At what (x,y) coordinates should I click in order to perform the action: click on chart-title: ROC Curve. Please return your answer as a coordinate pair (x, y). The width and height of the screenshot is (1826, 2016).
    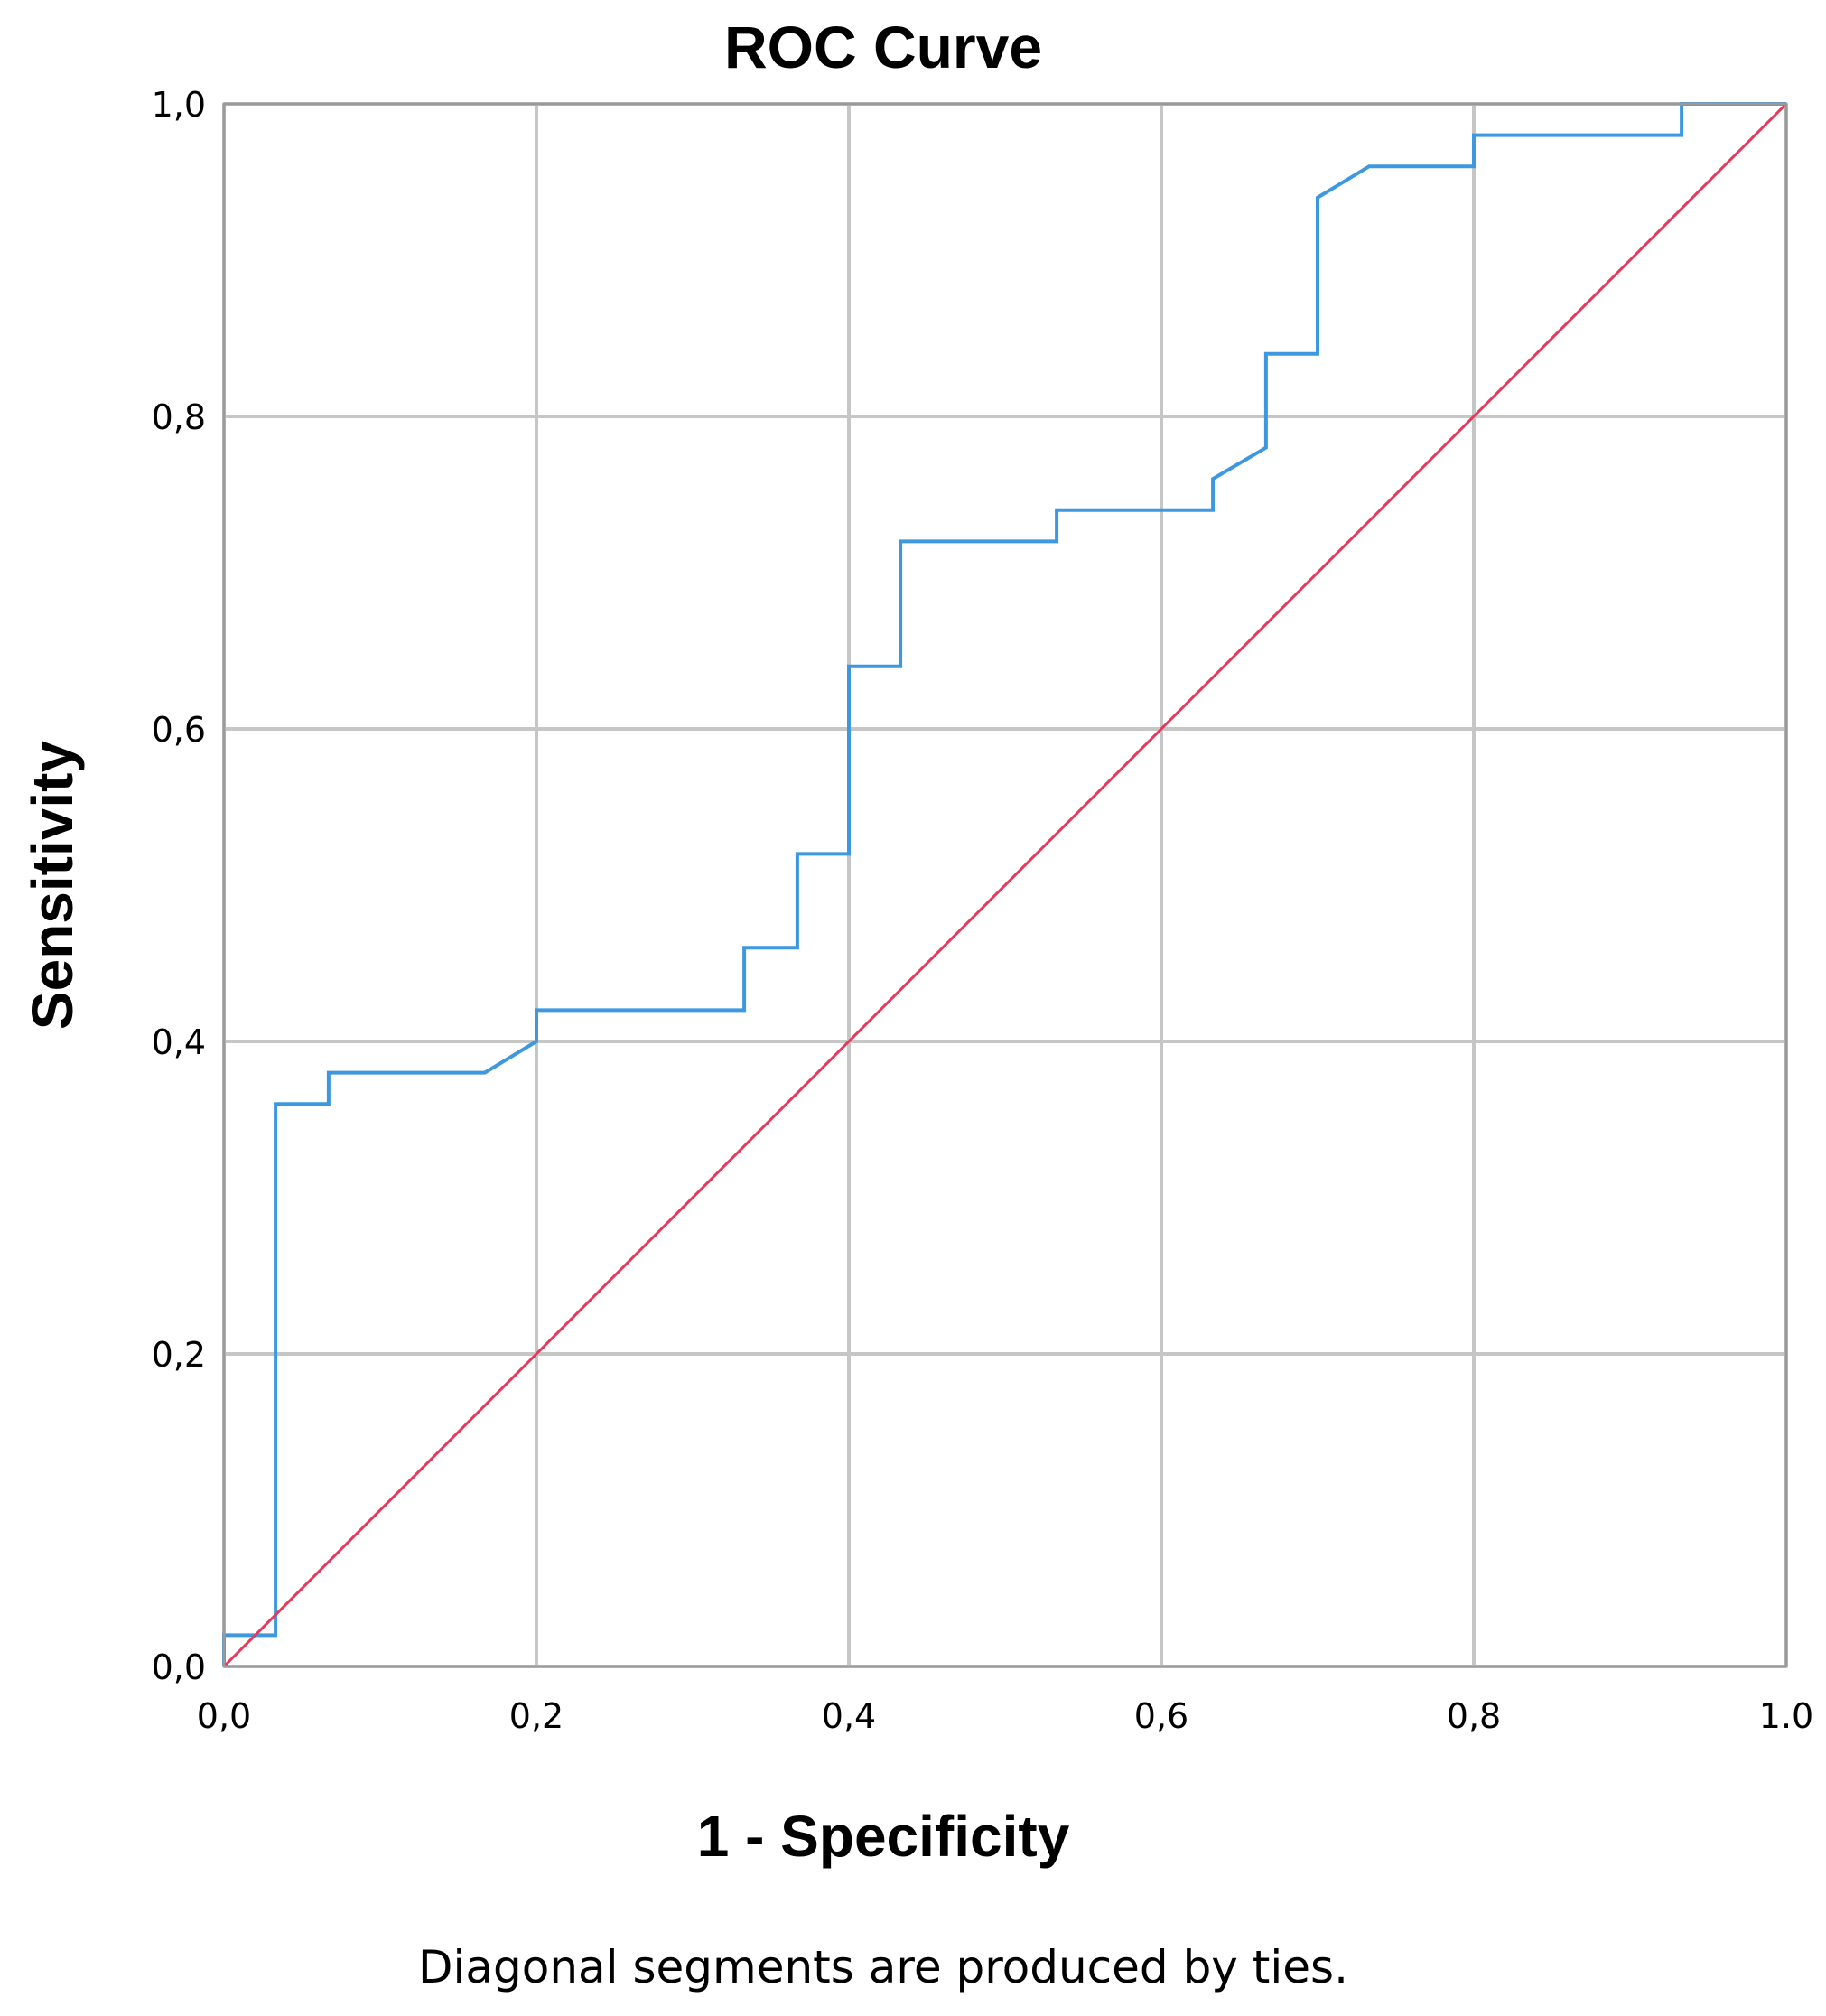
    Looking at the image, I should click on (883, 47).